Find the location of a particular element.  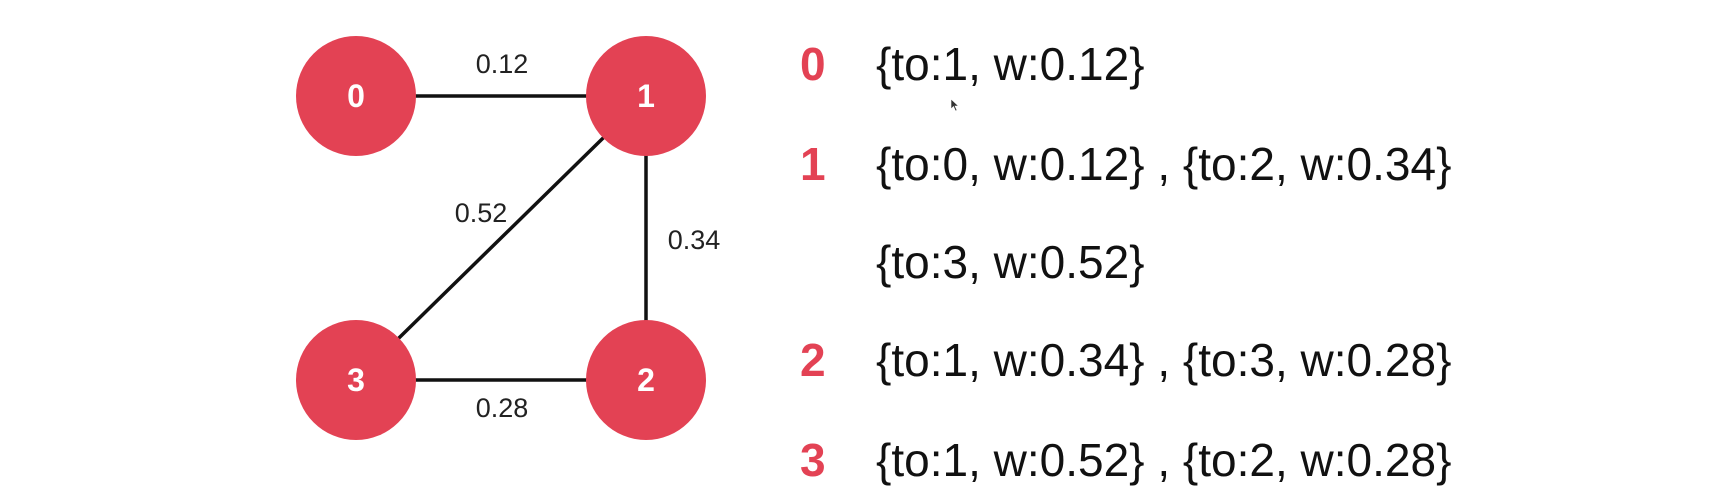

adjacency-row-index: 1 is located at coordinates (813, 164).